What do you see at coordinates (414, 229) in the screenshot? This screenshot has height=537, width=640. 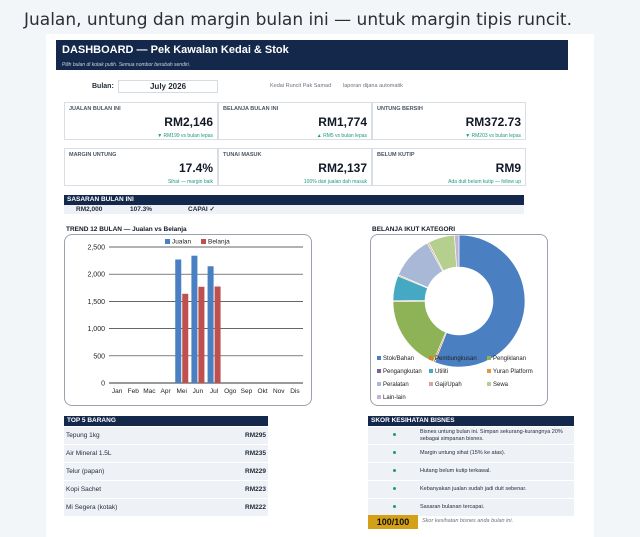 I see `category-chart-title: BELANJA IKUT KATEGORI` at bounding box center [414, 229].